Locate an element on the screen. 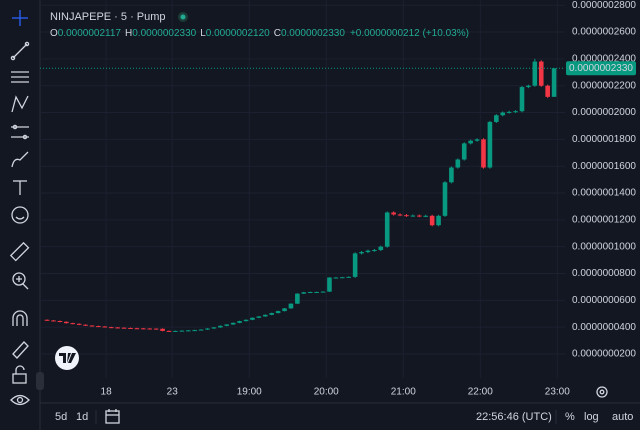 This screenshot has height=430, width=640. y-tick-label: 0.0000002800 is located at coordinates (604, 5).